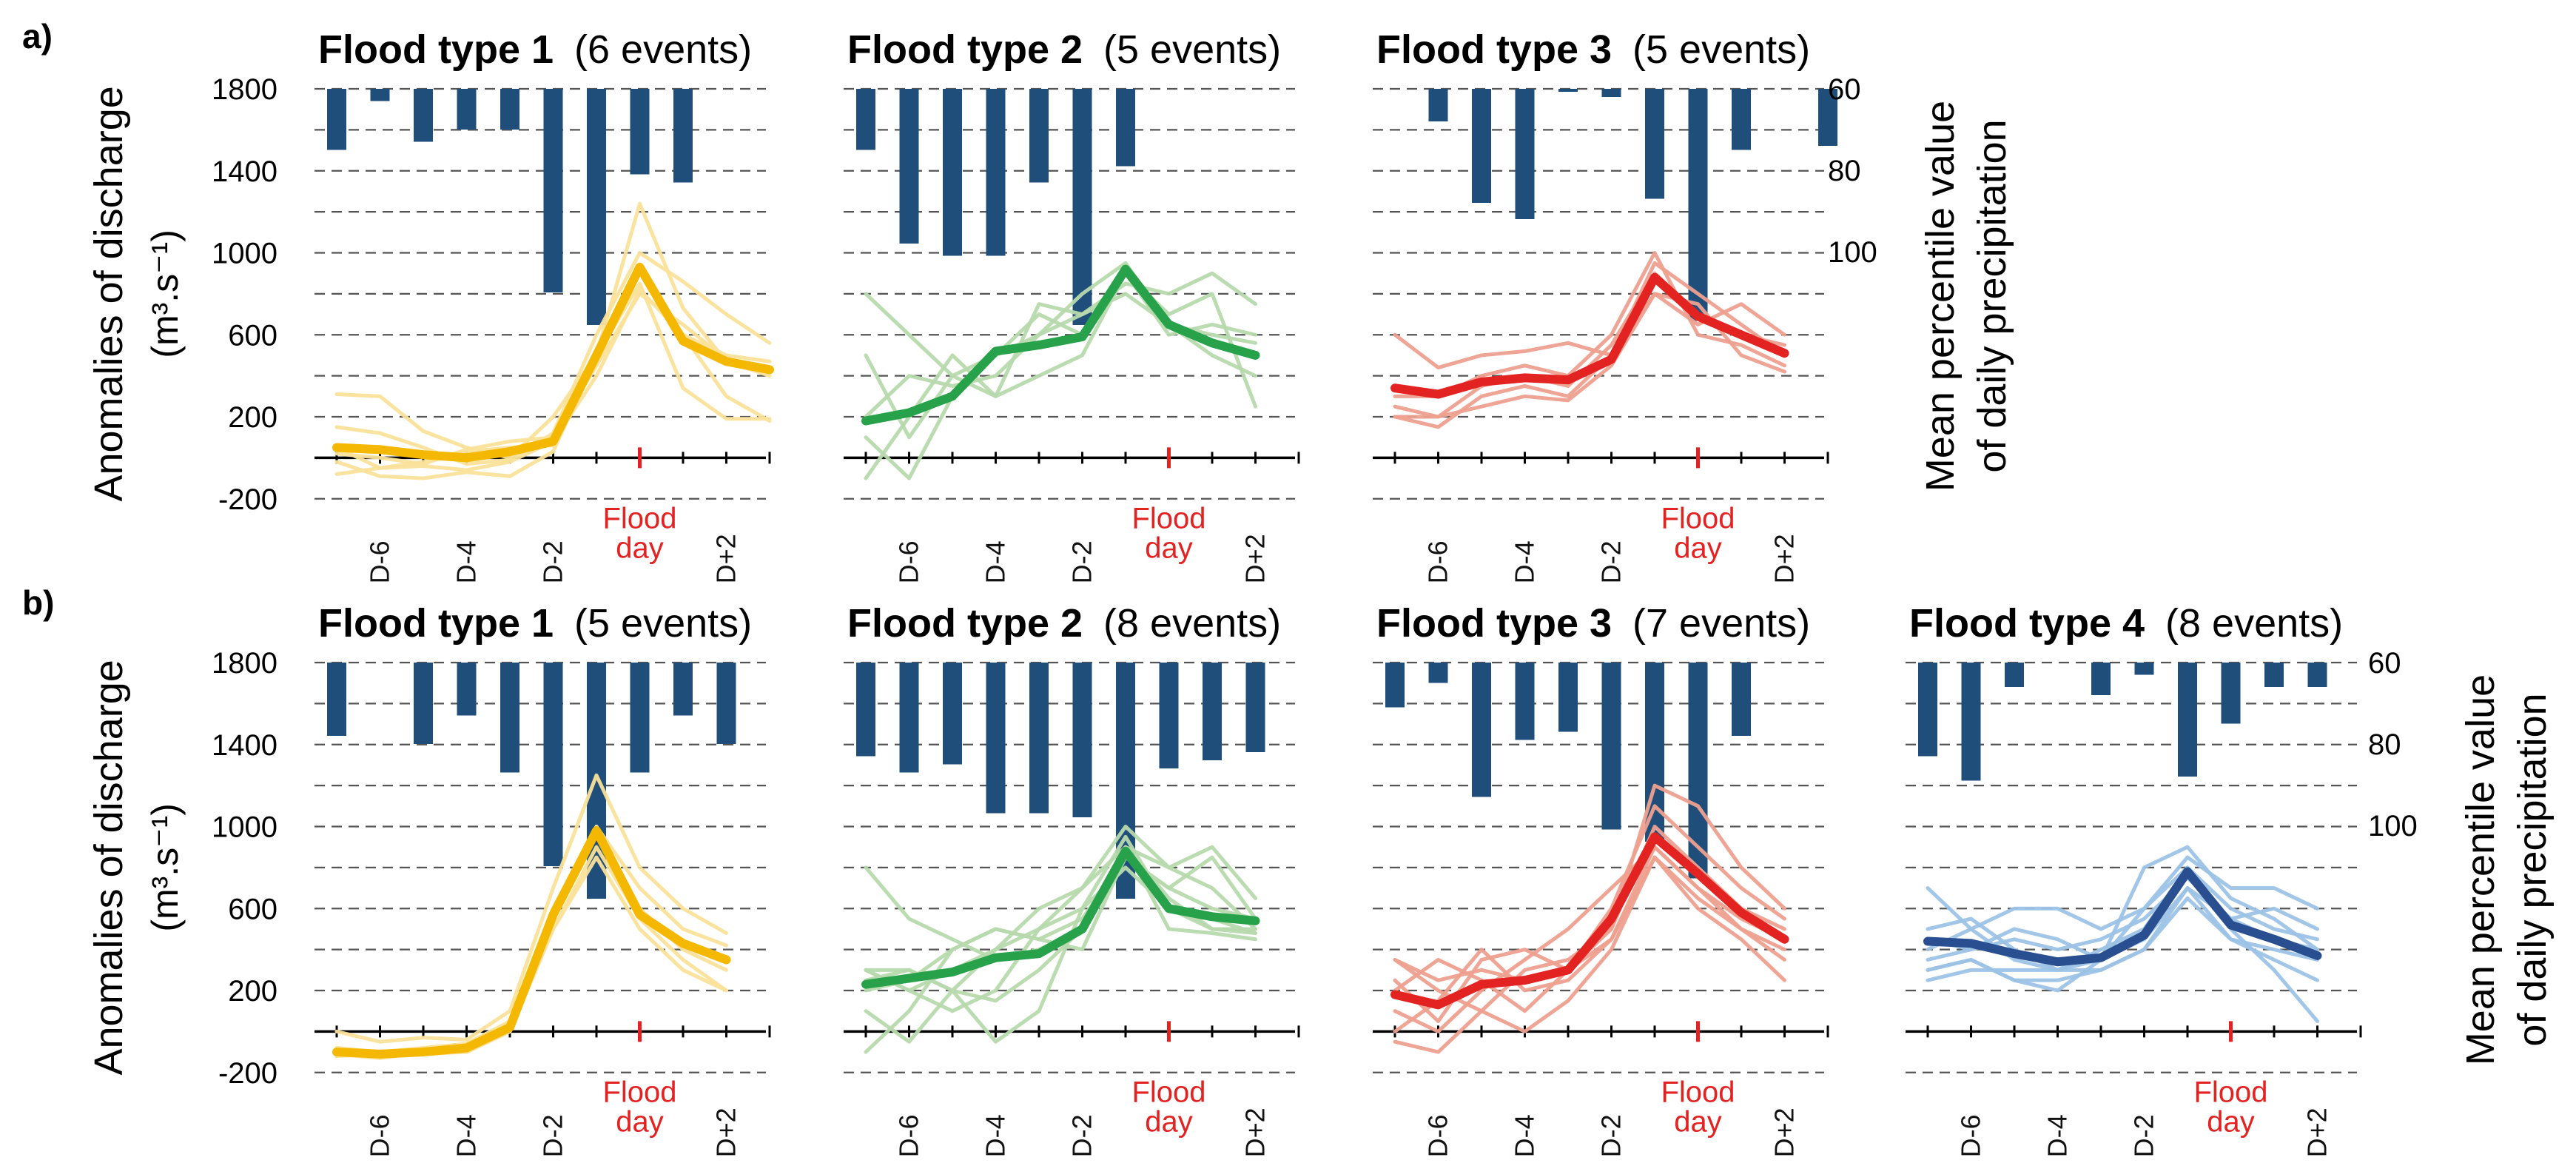  I want to click on precip-tick-label: 80, so click(1844, 171).